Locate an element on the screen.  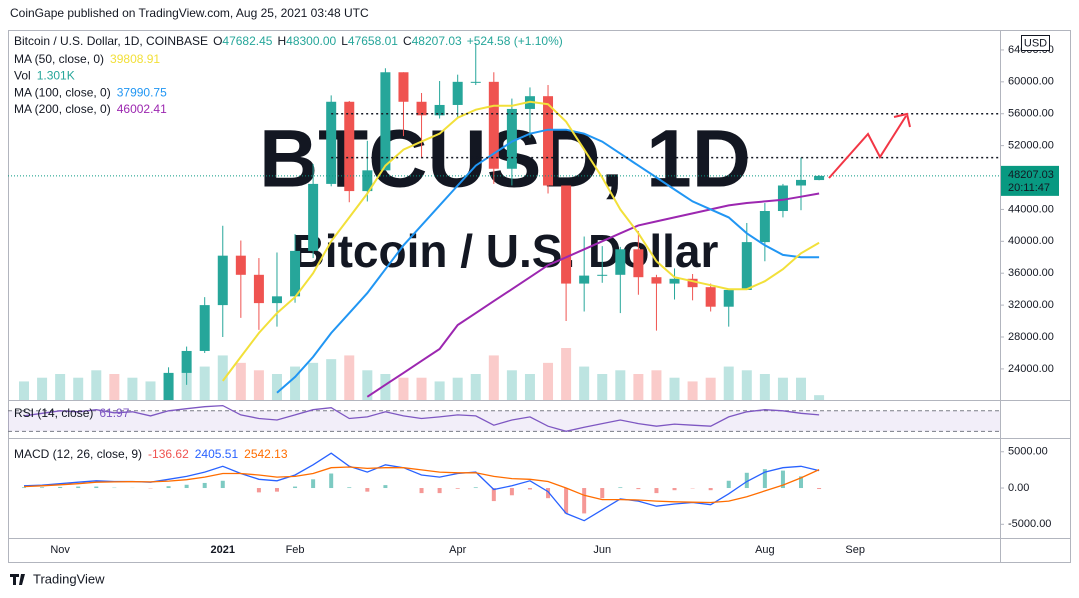
x-tick-label: Jun is located at coordinates (602, 550).